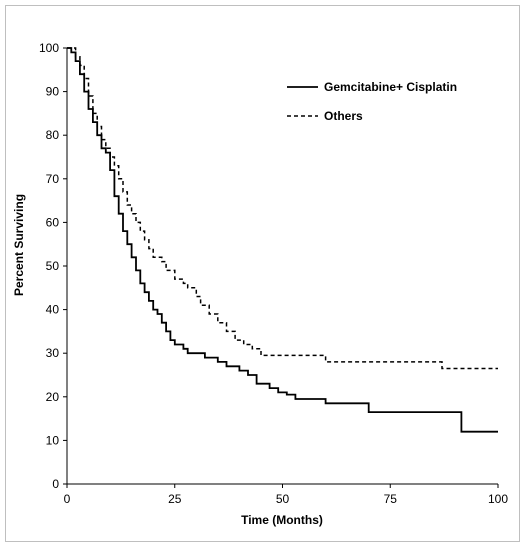  What do you see at coordinates (175, 499) in the screenshot?
I see `x-tick-label: 25` at bounding box center [175, 499].